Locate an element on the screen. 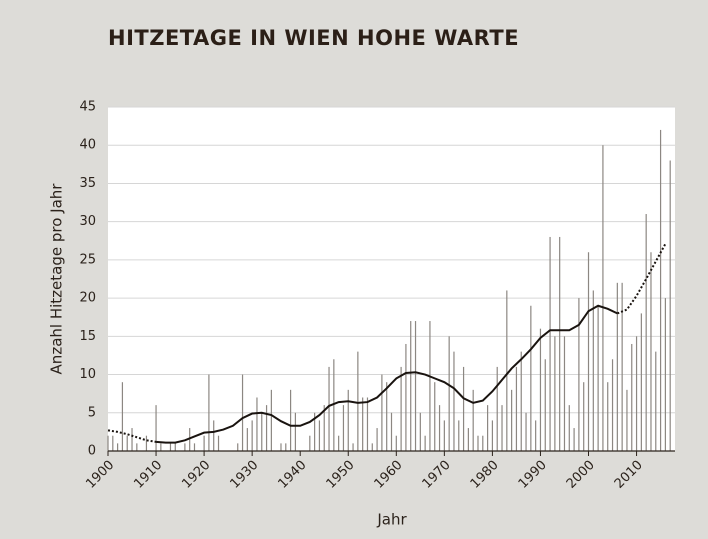 The height and width of the screenshot is (539, 708). y-tick-label: 30 is located at coordinates (87, 221).